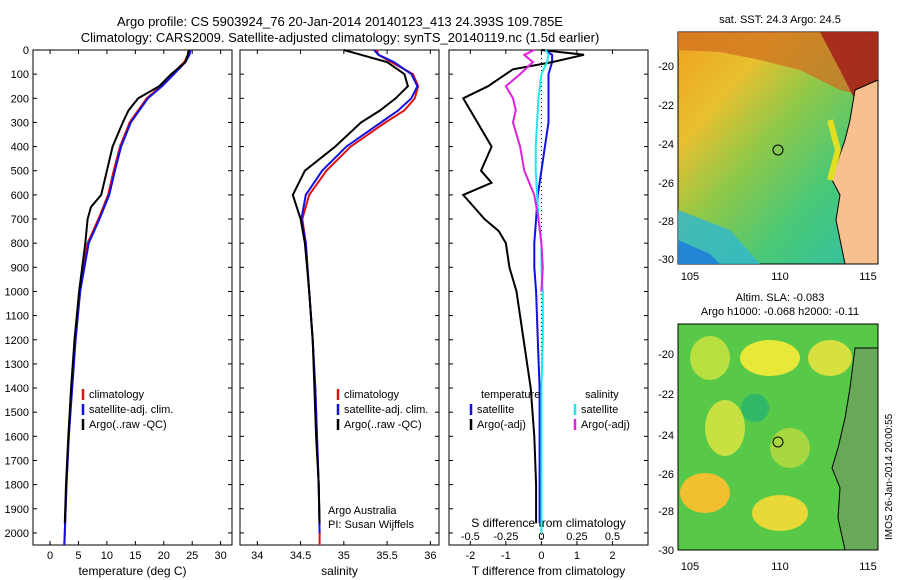 The height and width of the screenshot is (580, 900). What do you see at coordinates (17, 510) in the screenshot?
I see `y-tick-label: 1900` at bounding box center [17, 510].